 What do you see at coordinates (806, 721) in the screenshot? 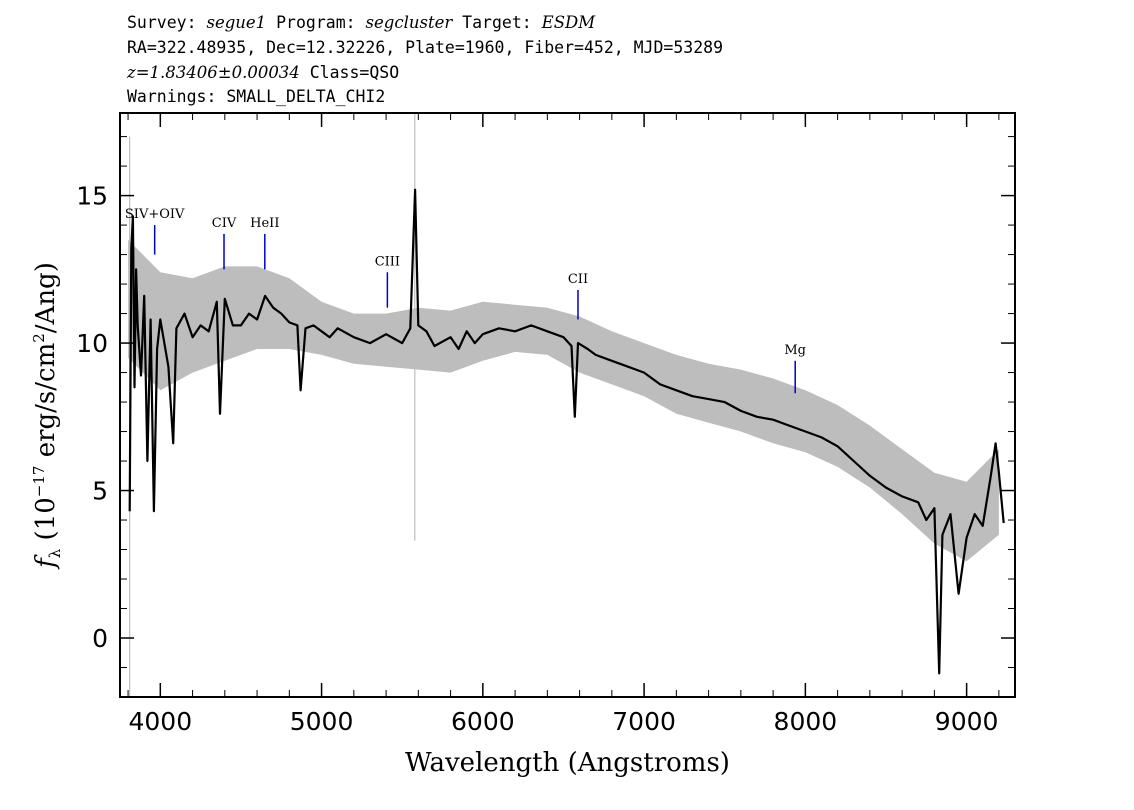
I see `x-tick-label-8000: 8000` at bounding box center [806, 721].